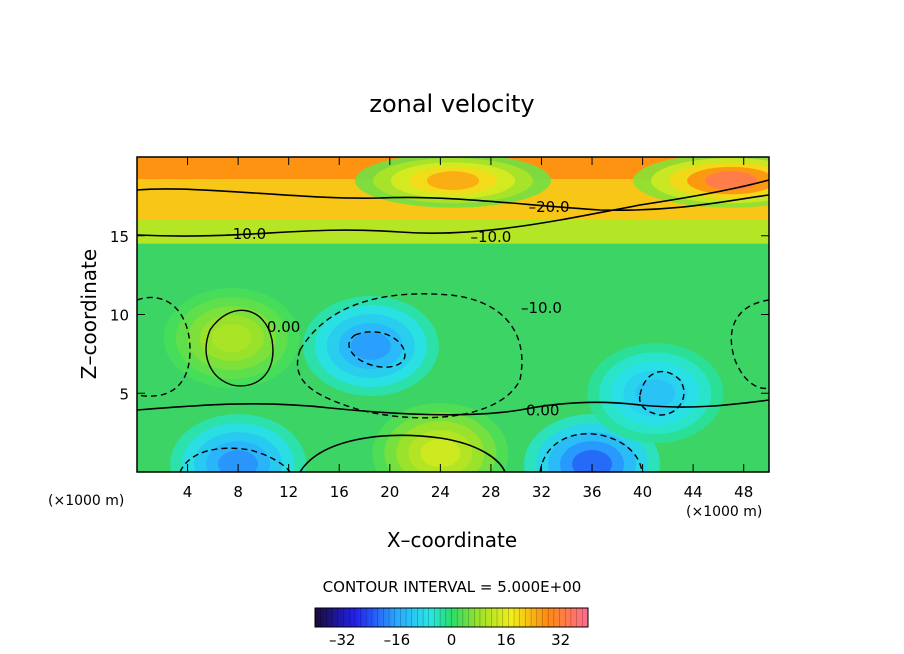 The image size is (904, 654). What do you see at coordinates (642, 492) in the screenshot?
I see `x-tick-label: 40` at bounding box center [642, 492].